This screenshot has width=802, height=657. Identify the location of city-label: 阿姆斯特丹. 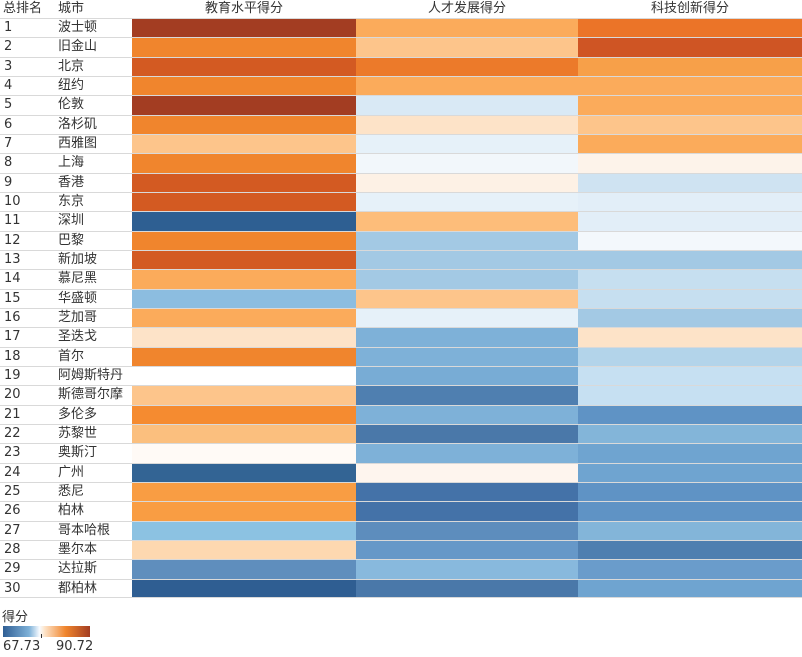
(91, 375).